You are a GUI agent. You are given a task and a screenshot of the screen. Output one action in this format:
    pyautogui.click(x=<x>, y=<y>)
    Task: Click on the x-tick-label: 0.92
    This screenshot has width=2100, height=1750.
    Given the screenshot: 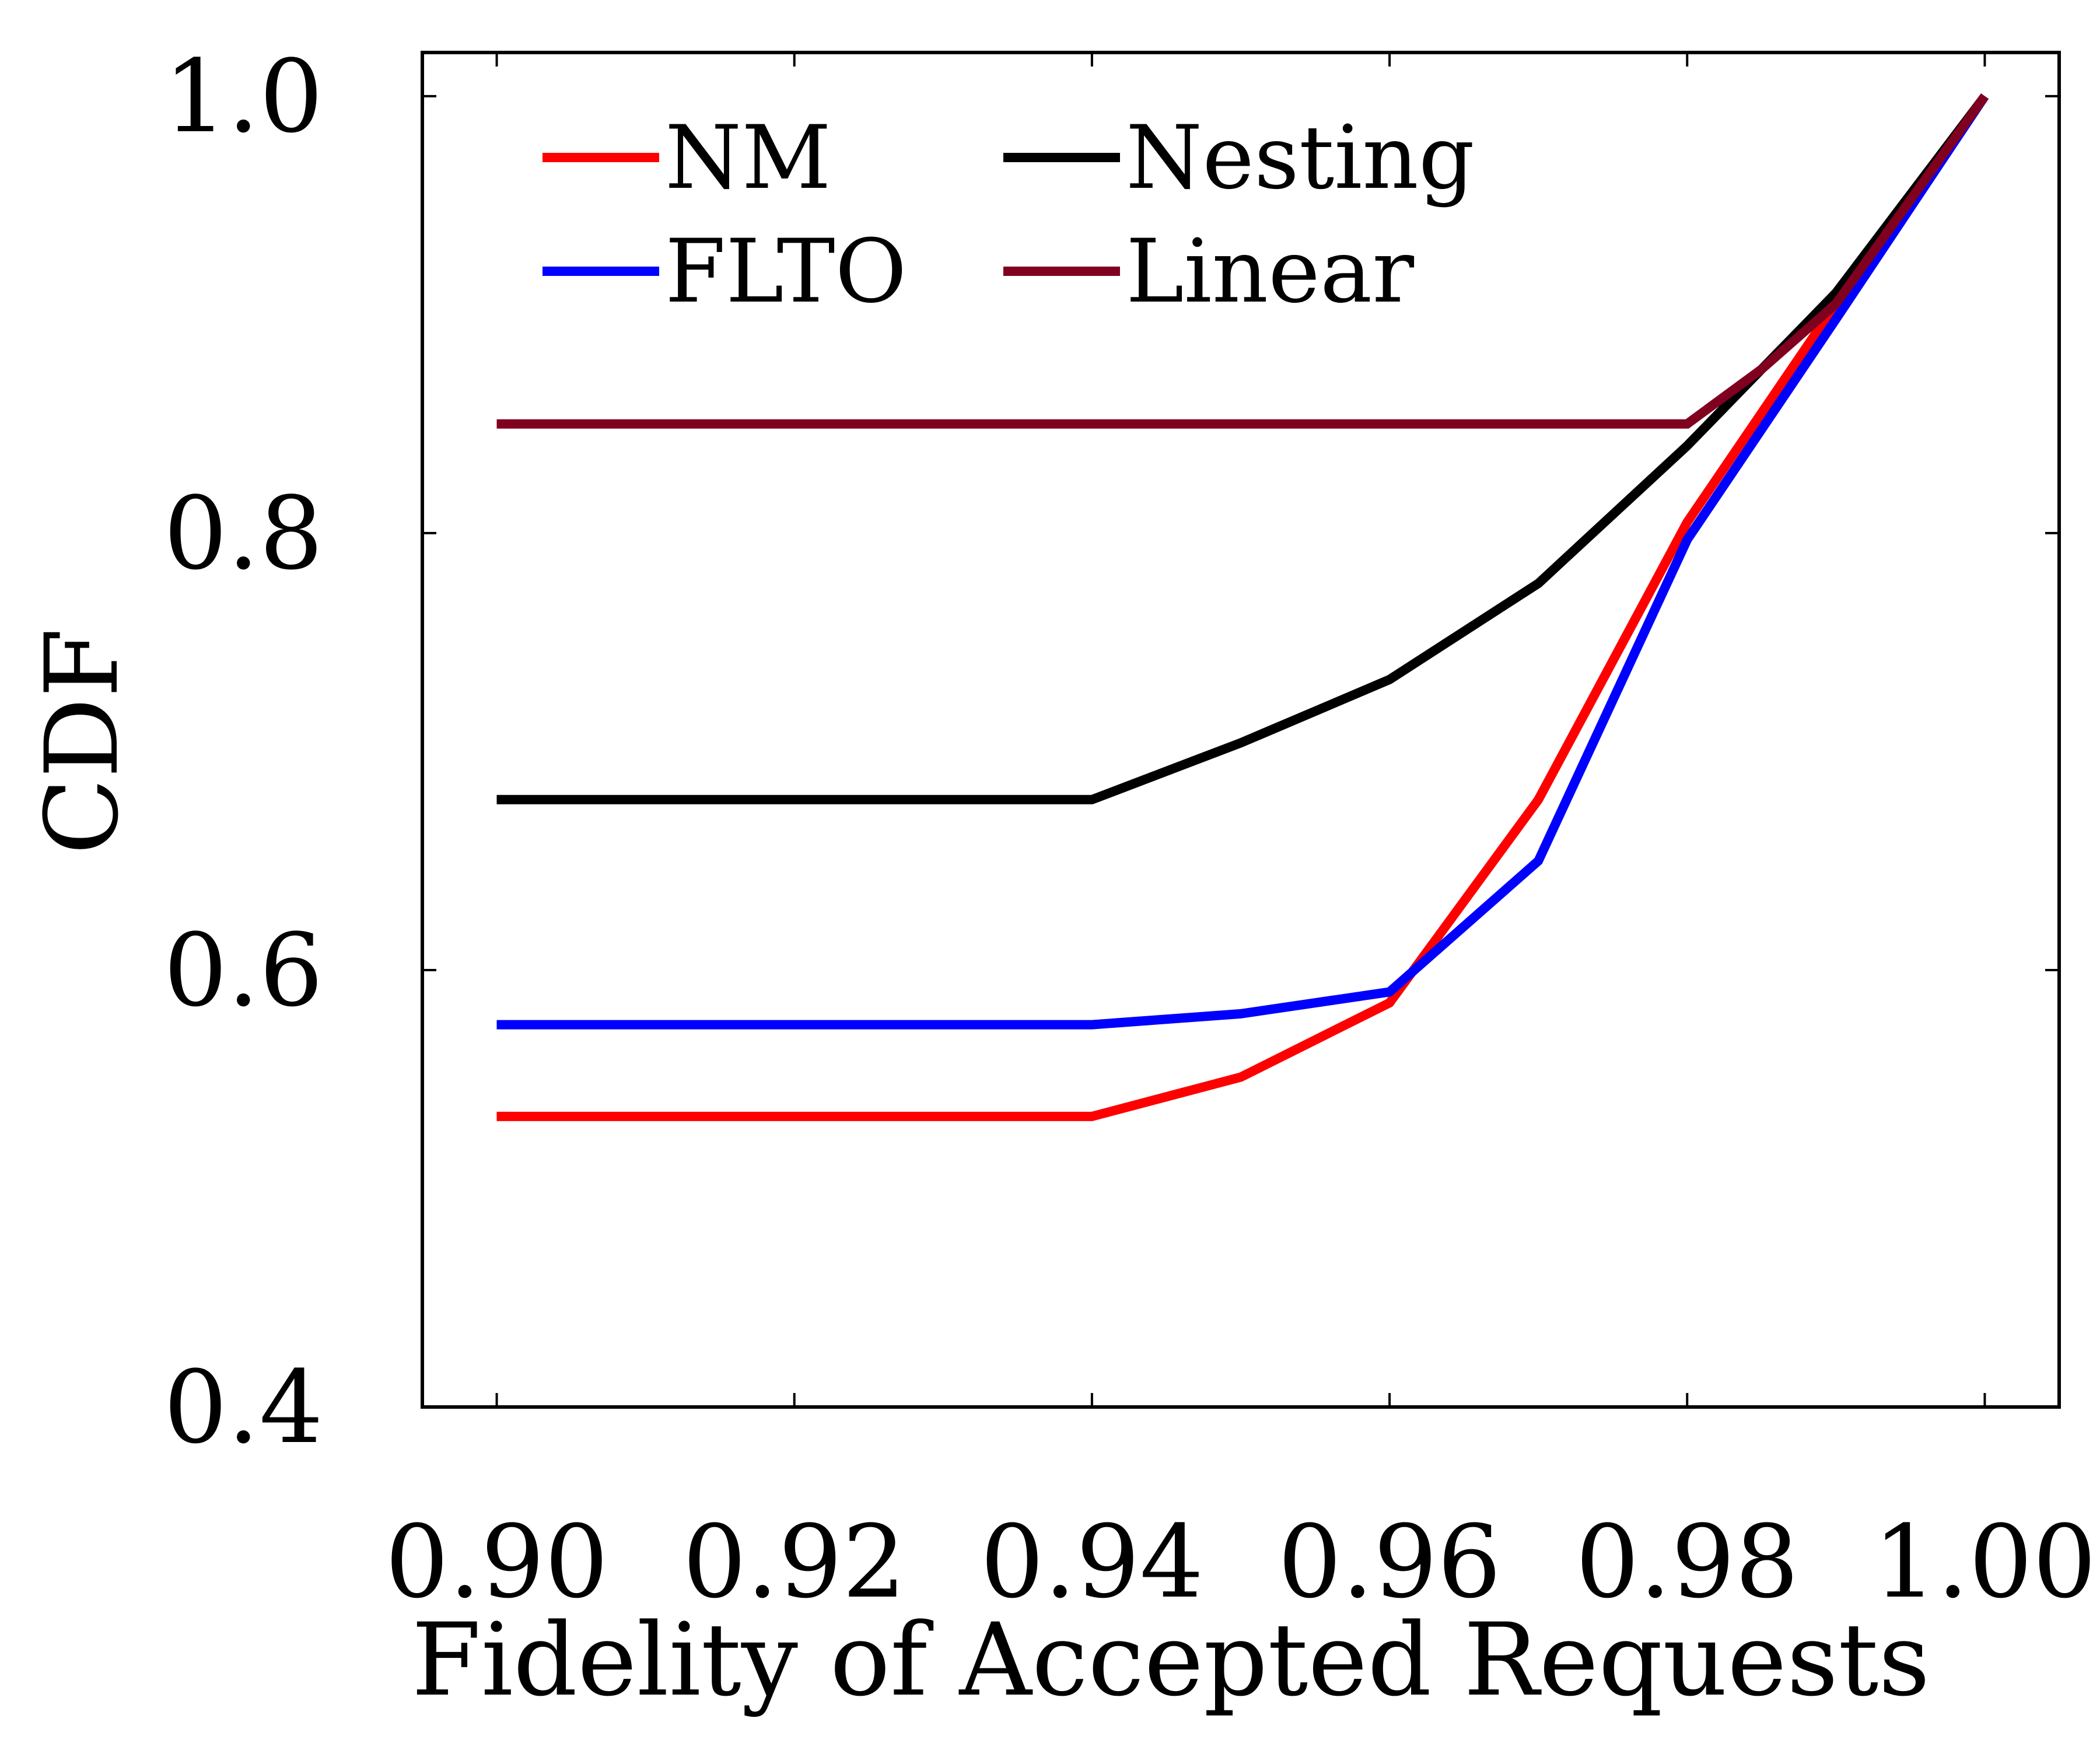 What is the action you would take?
    pyautogui.click(x=794, y=1561)
    